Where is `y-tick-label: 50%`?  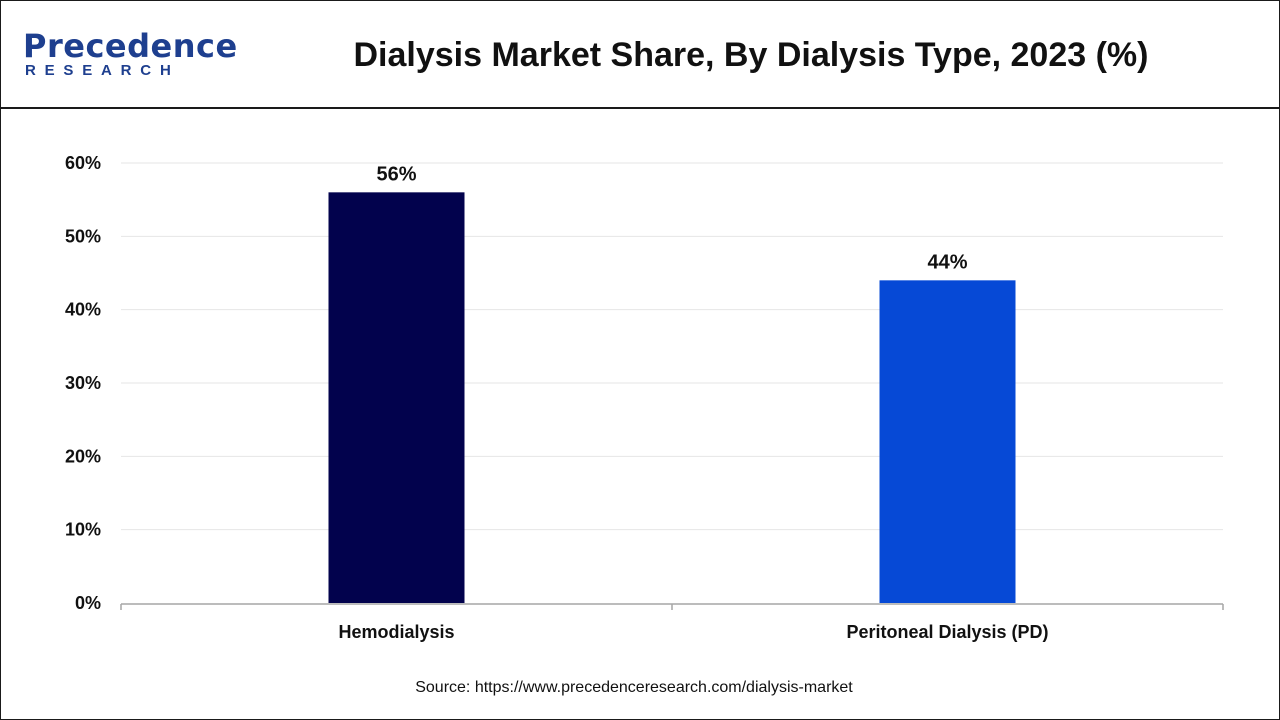
y-tick-label: 50% is located at coordinates (83, 236).